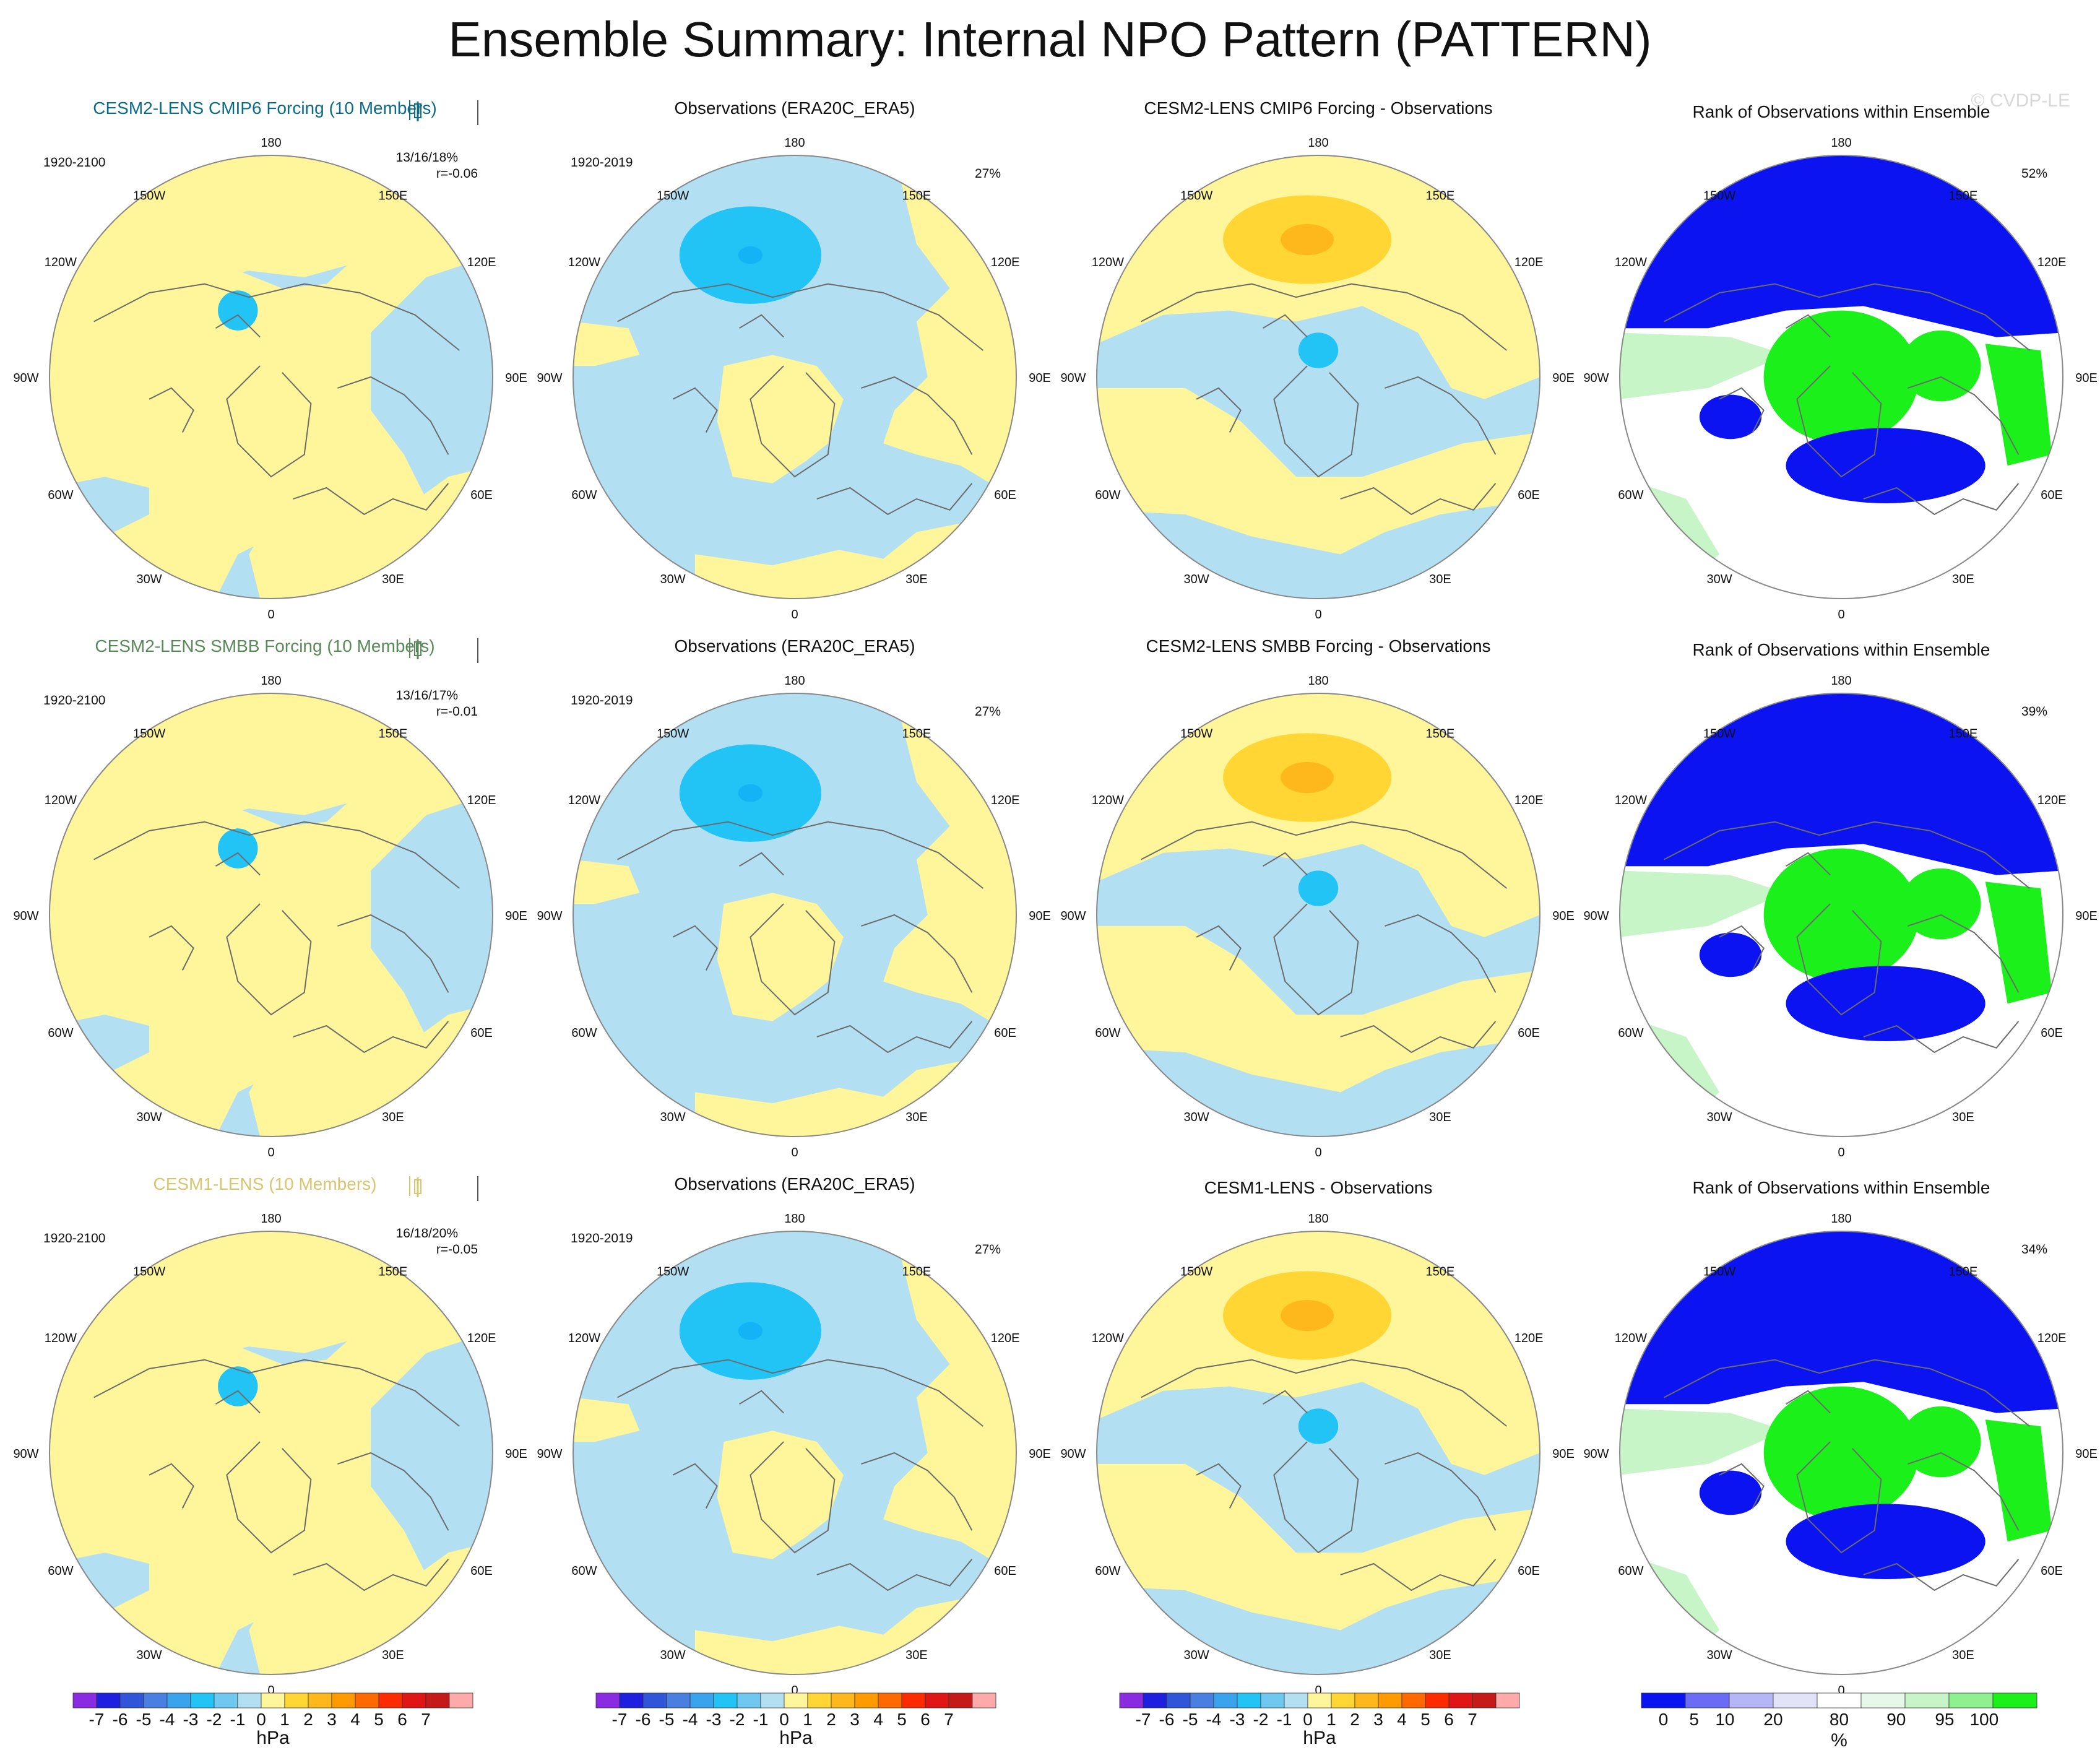  I want to click on colorbar-tick-label: 4, so click(355, 1720).